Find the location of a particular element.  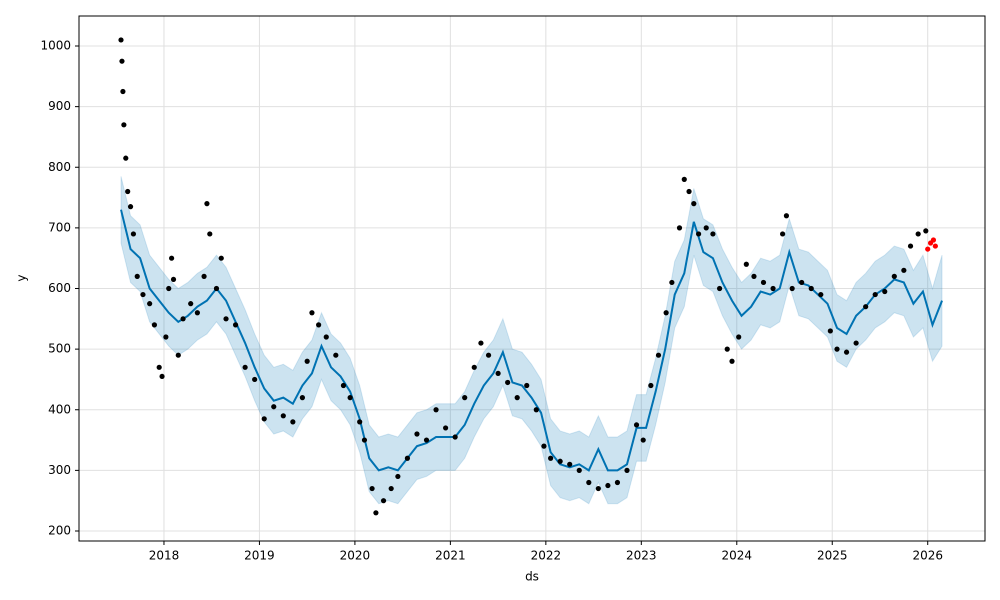

y-axis-label: y is located at coordinates (22, 277).